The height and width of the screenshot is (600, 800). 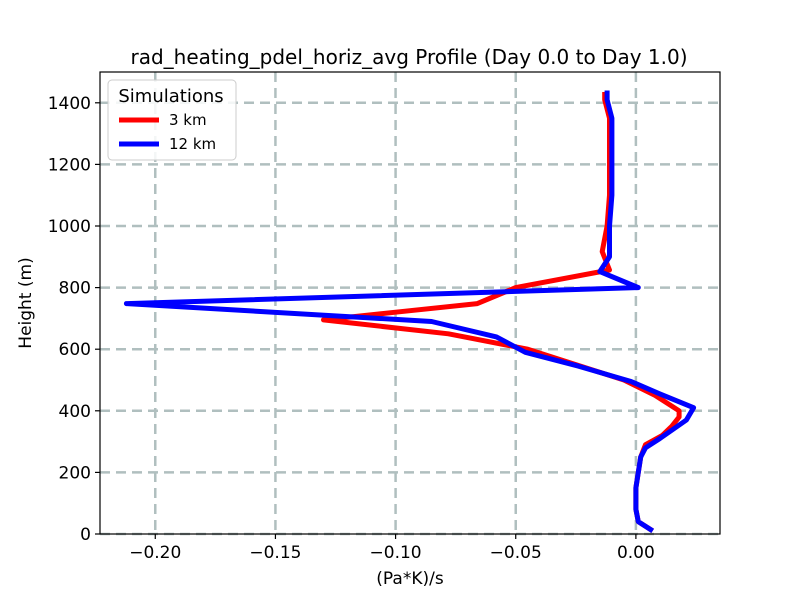 I want to click on legend: Simulations 3 km 12 km, so click(x=172, y=120).